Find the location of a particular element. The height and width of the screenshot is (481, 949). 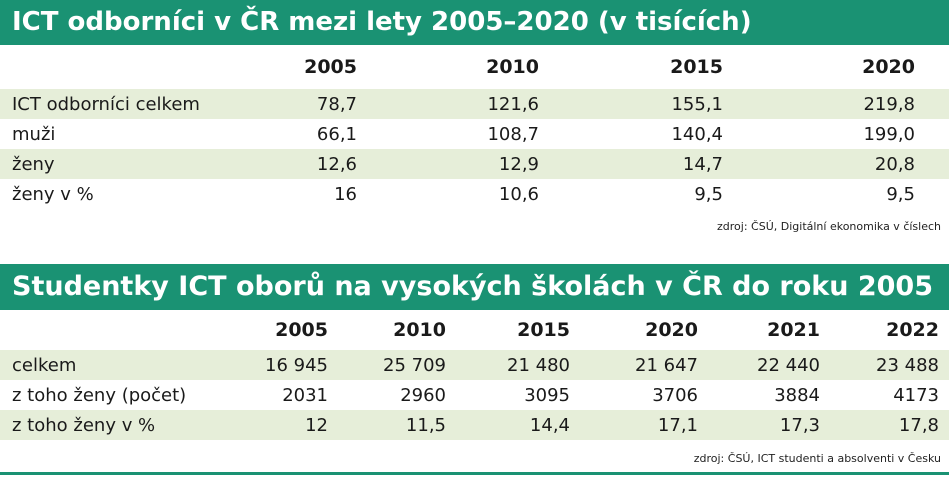

value-cell: 12,6 is located at coordinates (296, 164).